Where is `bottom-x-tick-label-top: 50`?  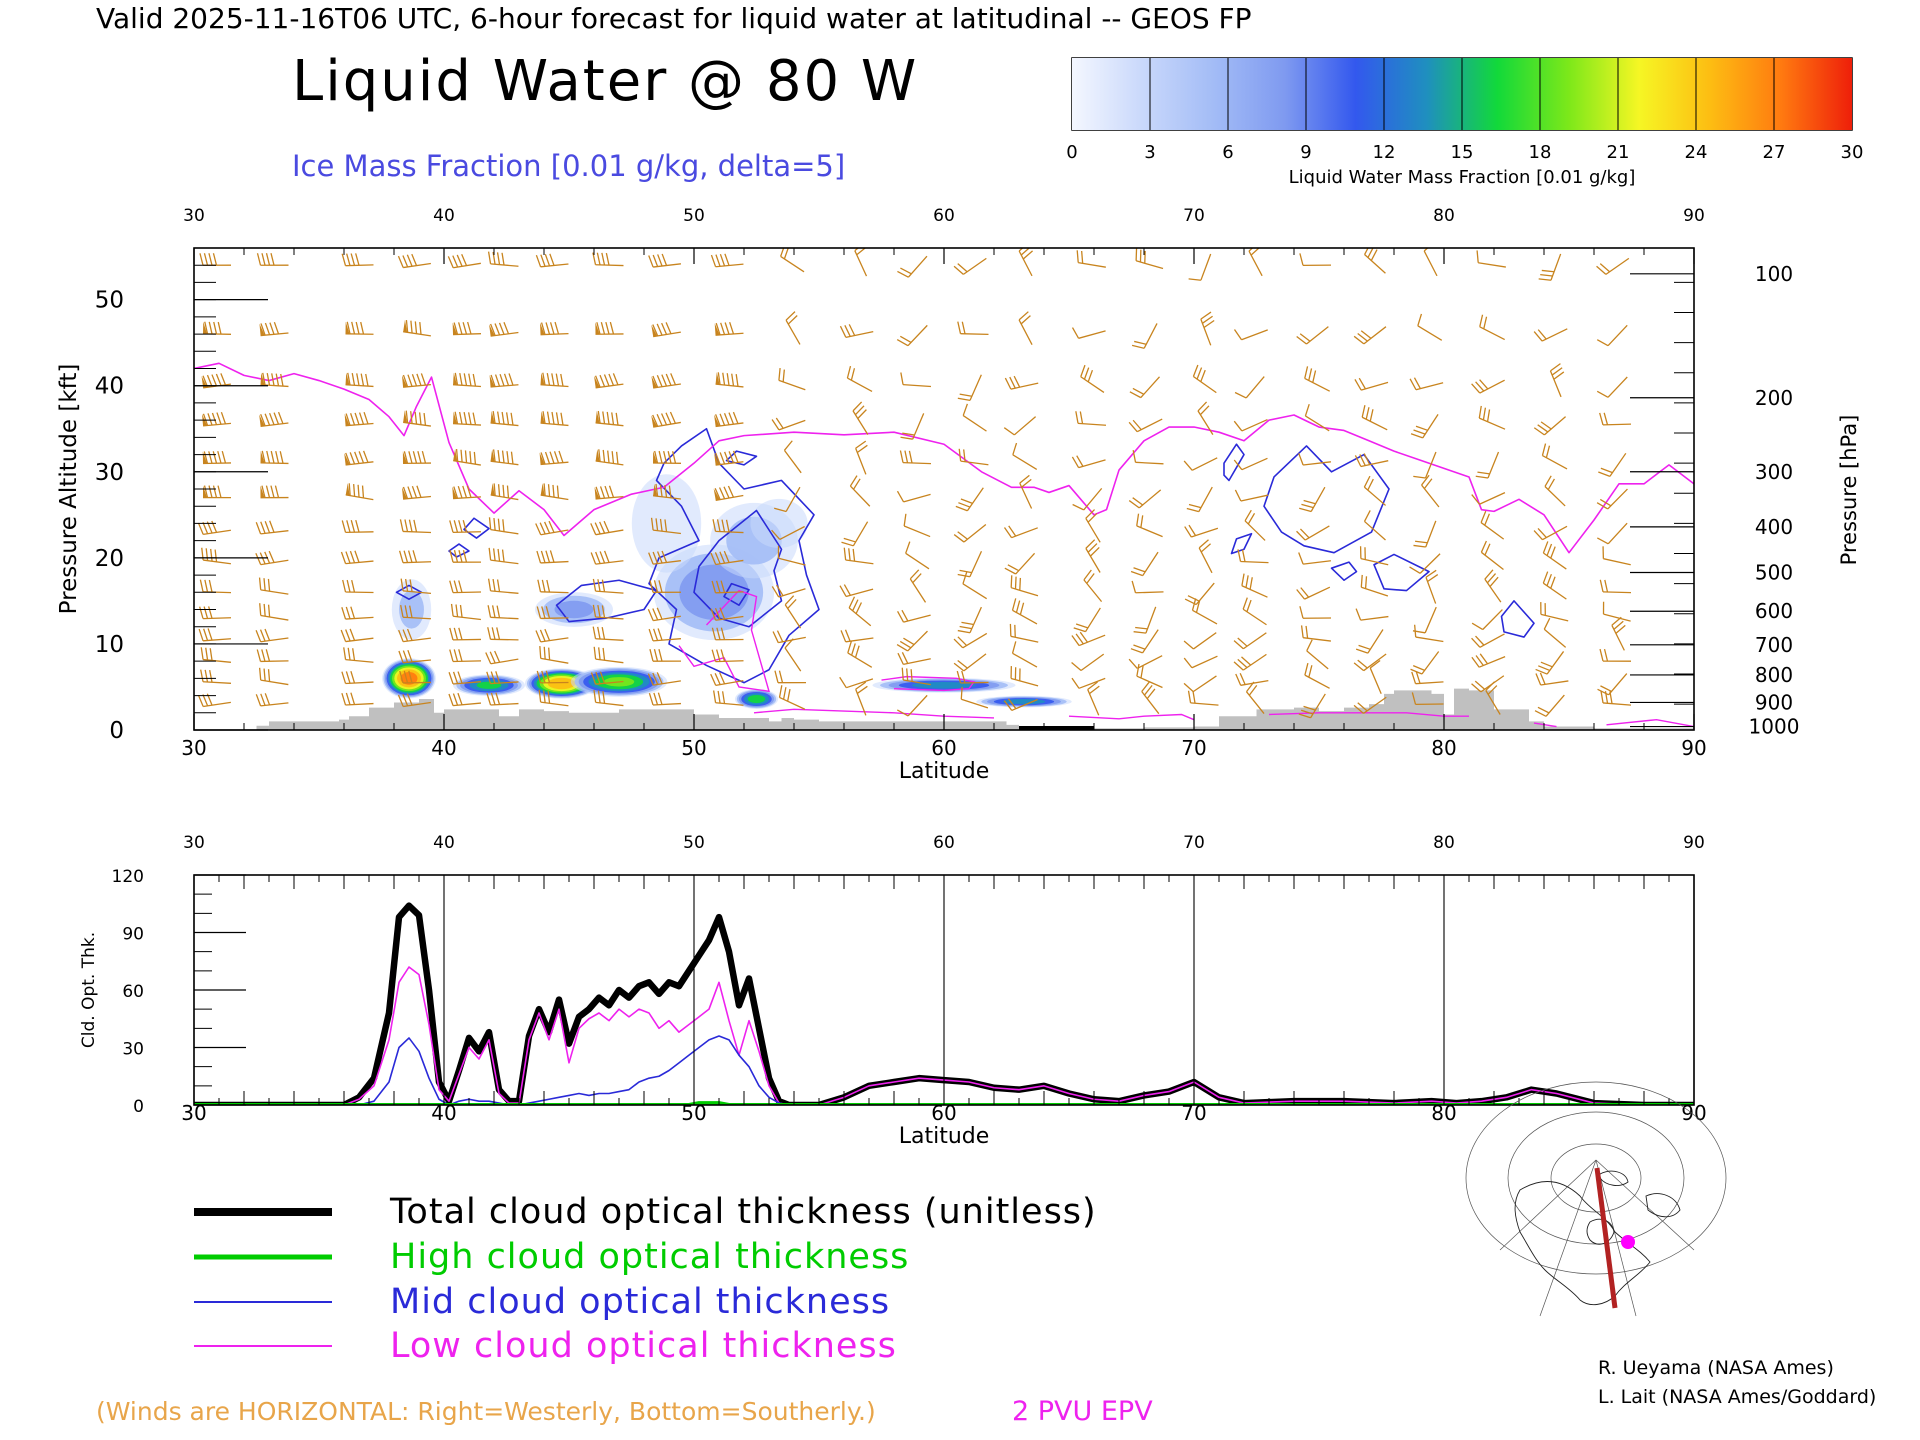
bottom-x-tick-label-top: 50 is located at coordinates (694, 843).